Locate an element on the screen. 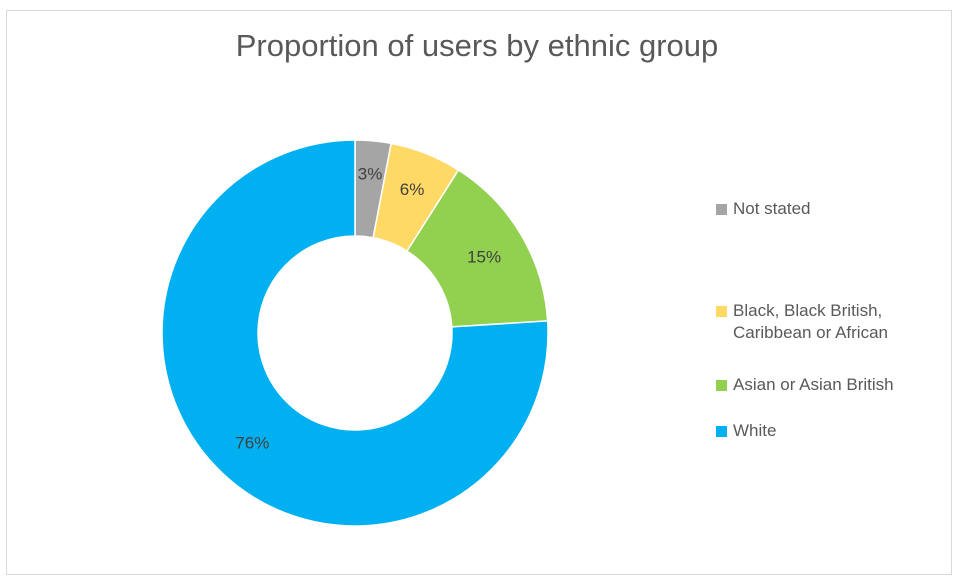  legend-label: White is located at coordinates (755, 430).